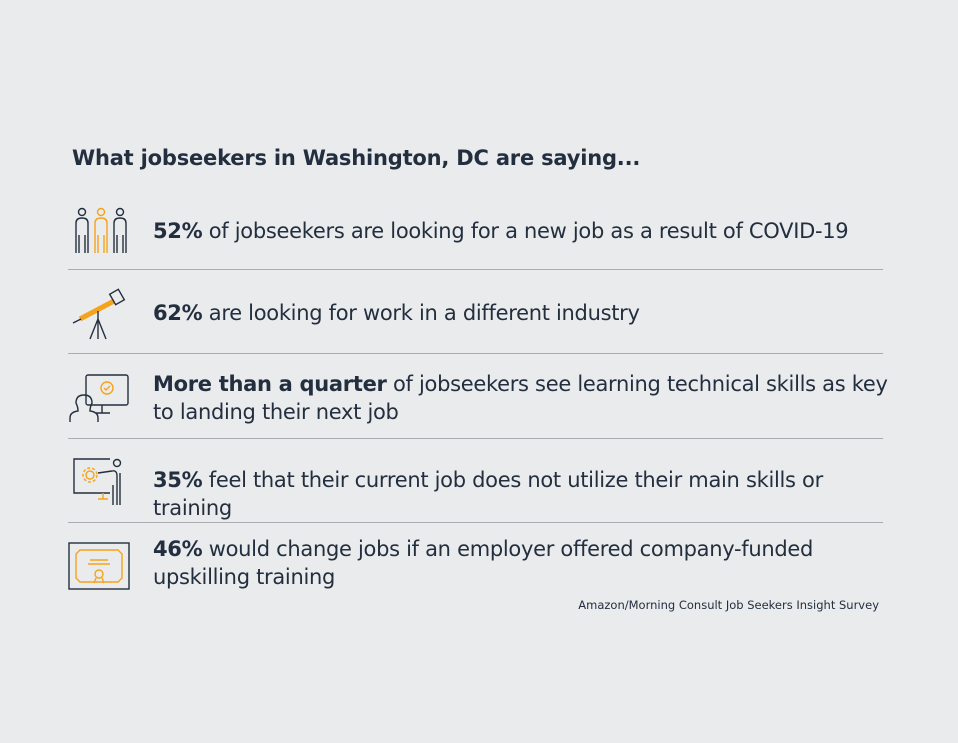 This screenshot has height=743, width=958. What do you see at coordinates (97, 481) in the screenshot?
I see `presenter-gear-icon` at bounding box center [97, 481].